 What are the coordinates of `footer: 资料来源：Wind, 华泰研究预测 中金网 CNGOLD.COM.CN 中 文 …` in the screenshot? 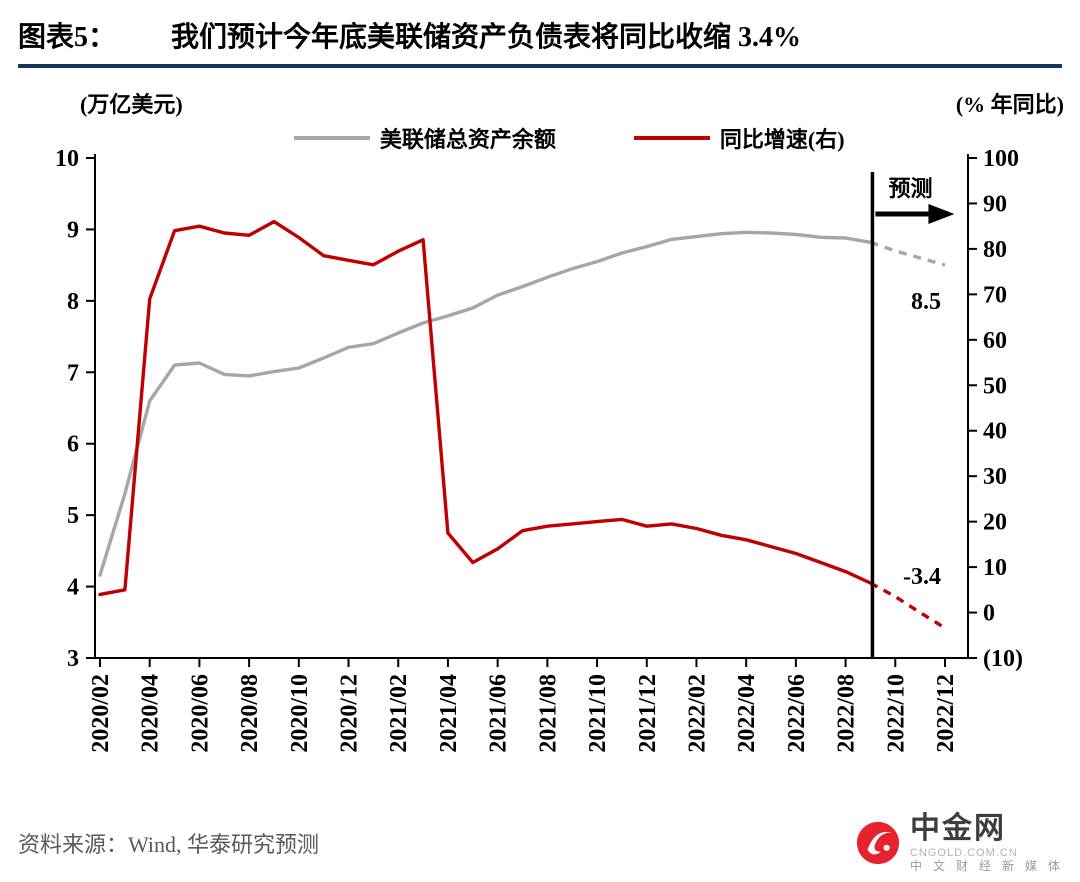 It's located at (541, 843).